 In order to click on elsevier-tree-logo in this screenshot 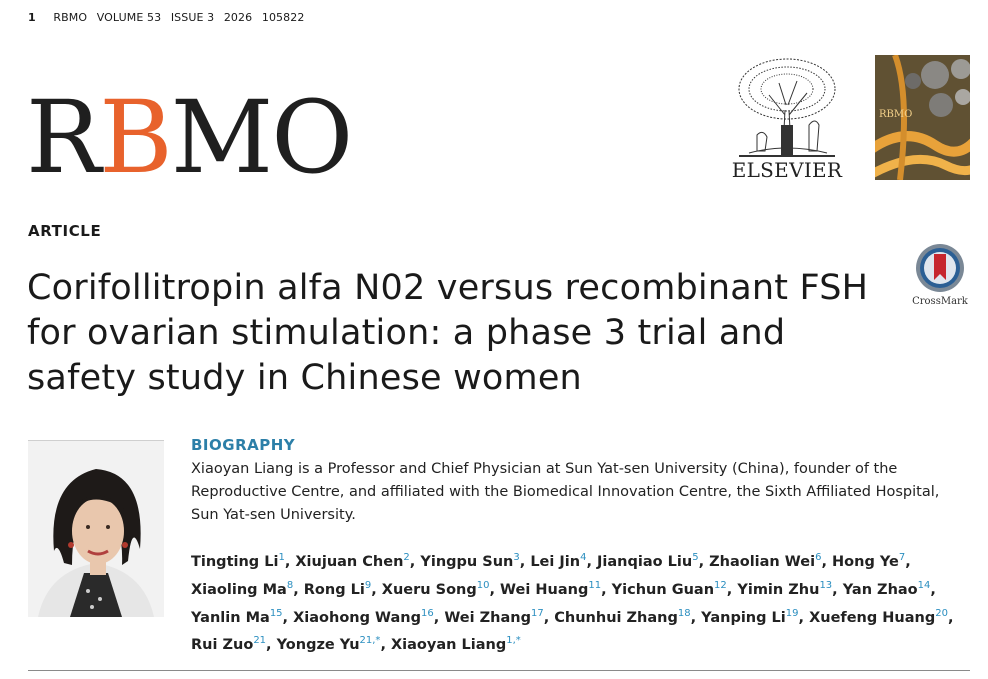, I will do `click(787, 107)`.